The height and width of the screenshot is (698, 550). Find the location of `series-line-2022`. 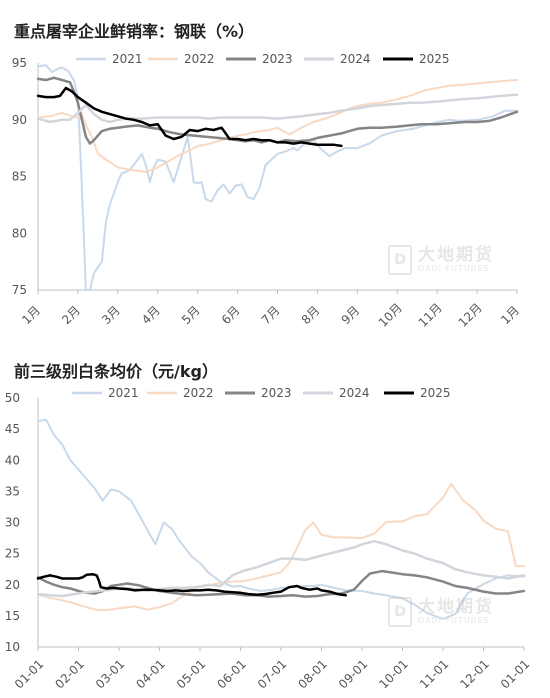

series-line-2022 is located at coordinates (277, 126).